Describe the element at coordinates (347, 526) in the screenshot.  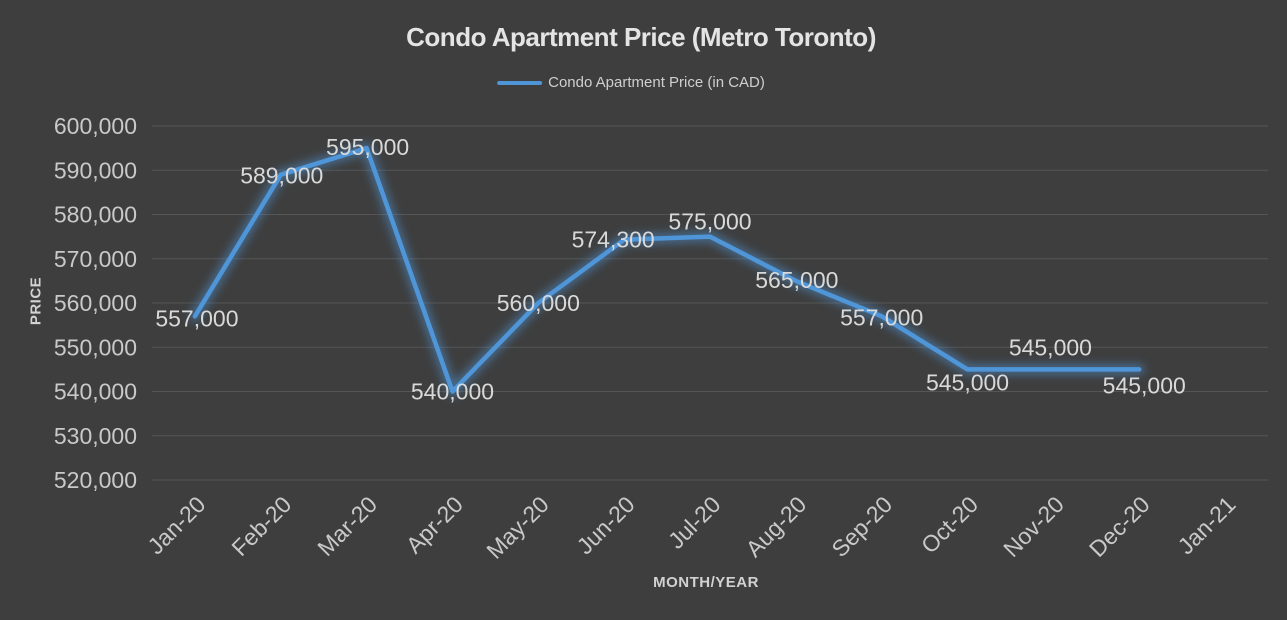
I see `x-tick-label: Mar-20` at that location.